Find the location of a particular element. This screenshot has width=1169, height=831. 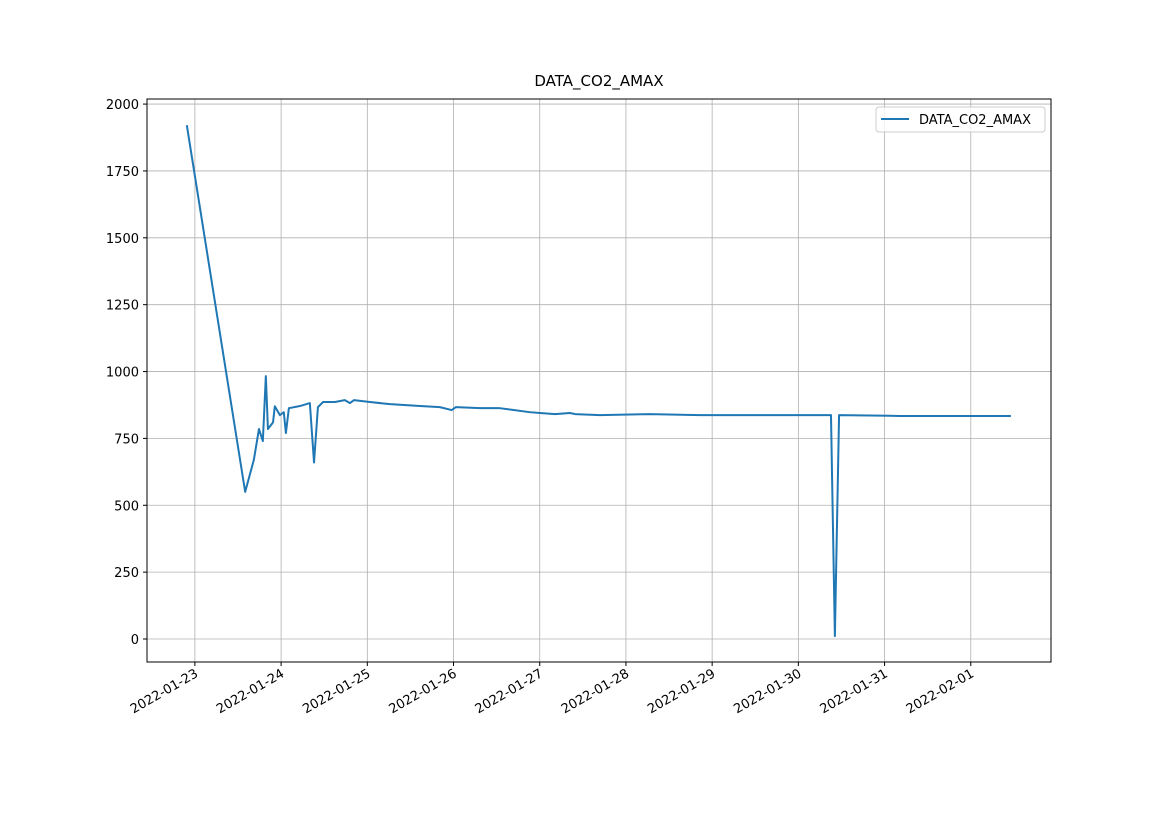

y-tick-label: 1250 is located at coordinates (122, 306).